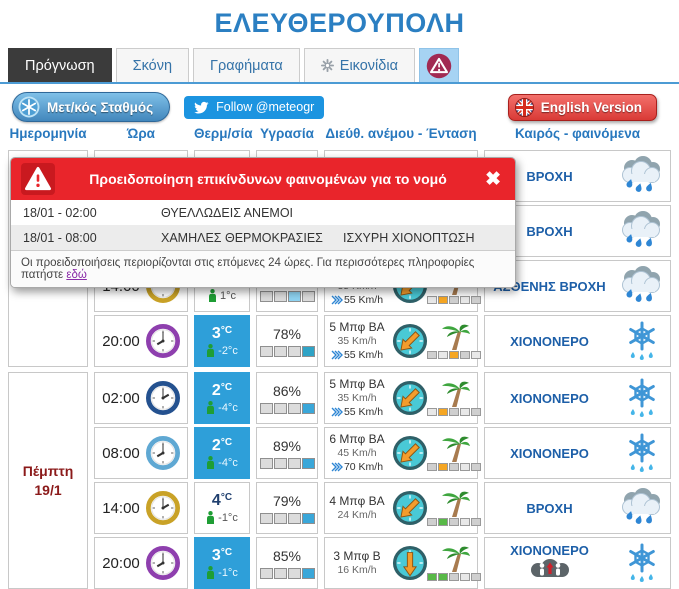  I want to click on temperature-value: 3°C, so click(222, 333).